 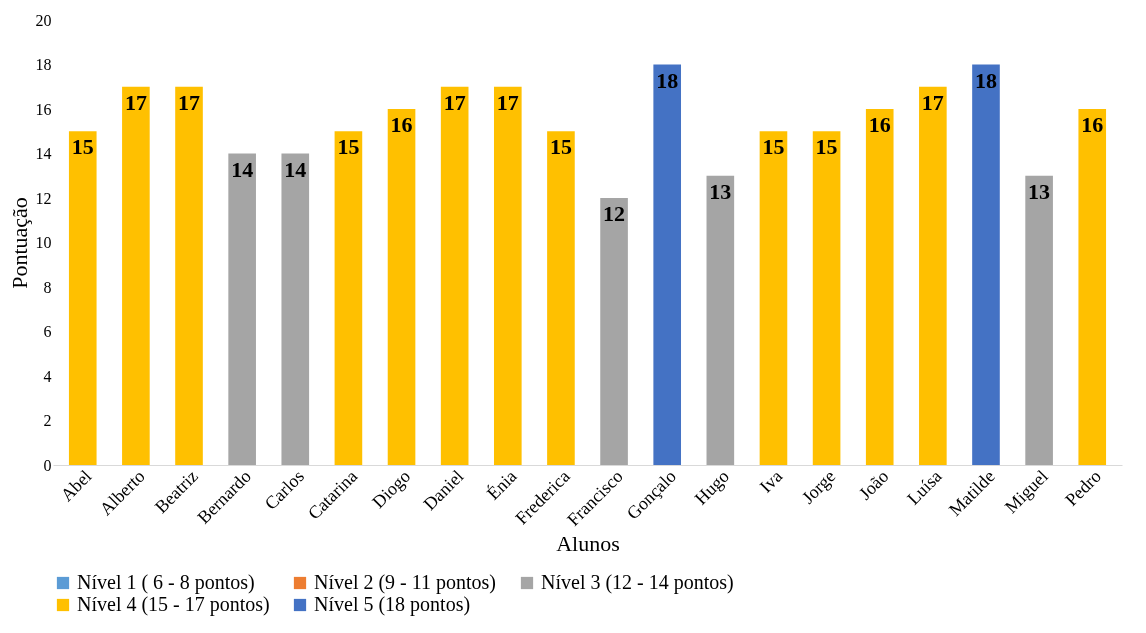 What do you see at coordinates (392, 604) in the screenshot?
I see `legend-label: Nível 5 (18 pontos)` at bounding box center [392, 604].